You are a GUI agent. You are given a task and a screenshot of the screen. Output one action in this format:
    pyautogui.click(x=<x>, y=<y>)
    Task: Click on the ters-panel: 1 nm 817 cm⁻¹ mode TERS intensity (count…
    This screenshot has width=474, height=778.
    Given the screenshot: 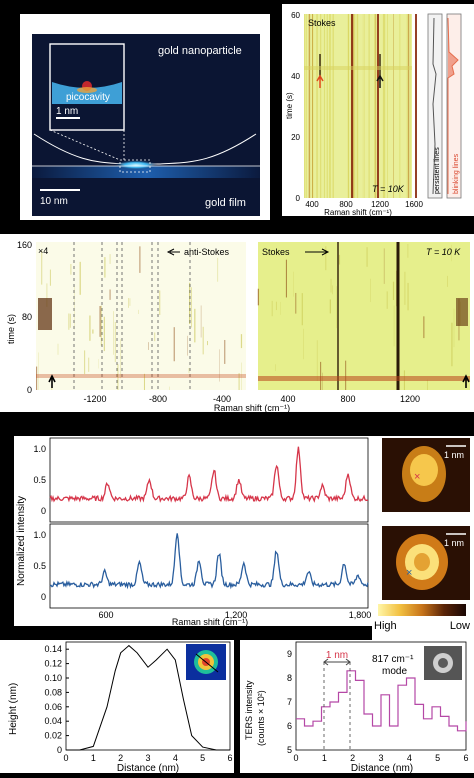 What is the action you would take?
    pyautogui.click(x=357, y=707)
    